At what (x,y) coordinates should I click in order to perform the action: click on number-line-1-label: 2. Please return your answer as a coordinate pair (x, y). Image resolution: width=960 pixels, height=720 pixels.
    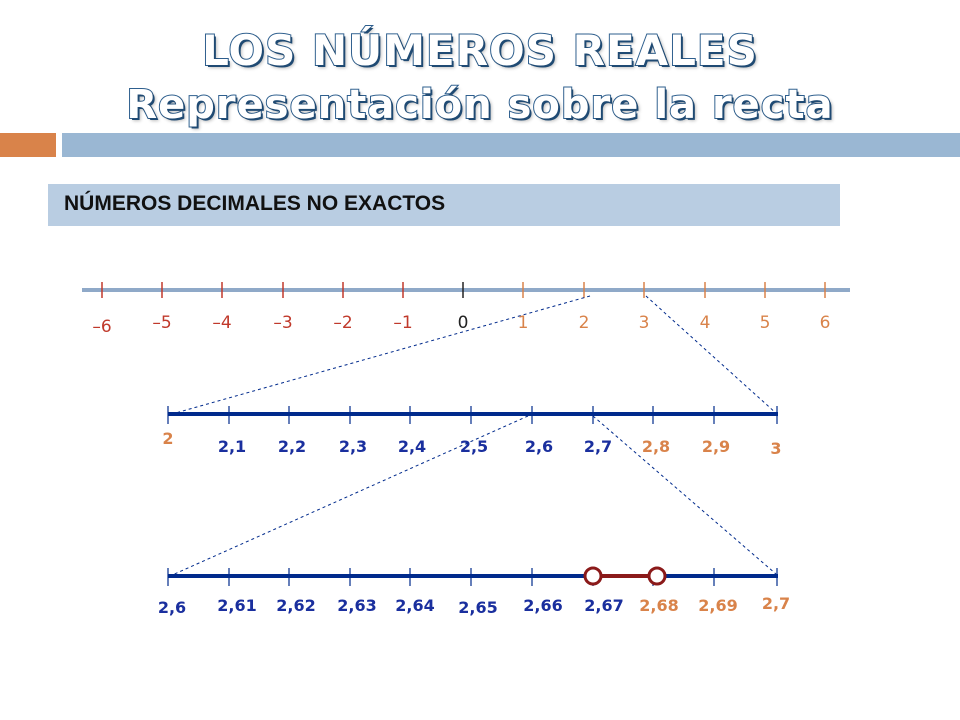
    Looking at the image, I should click on (584, 323).